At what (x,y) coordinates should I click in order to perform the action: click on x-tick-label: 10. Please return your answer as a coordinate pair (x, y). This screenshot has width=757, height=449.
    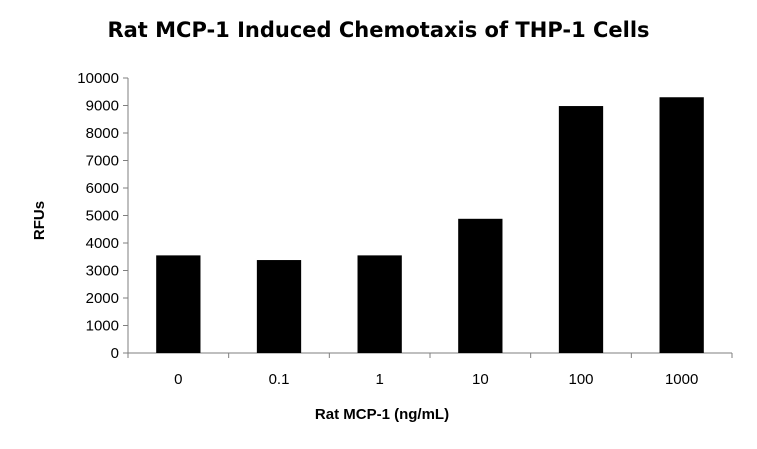
    Looking at the image, I should click on (480, 379).